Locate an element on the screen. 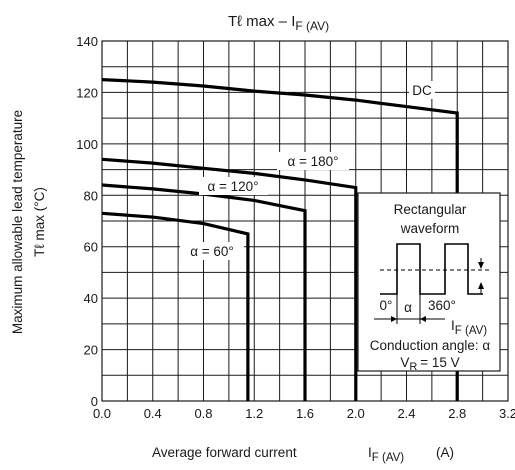  y-tick-label: 40 is located at coordinates (91, 298).